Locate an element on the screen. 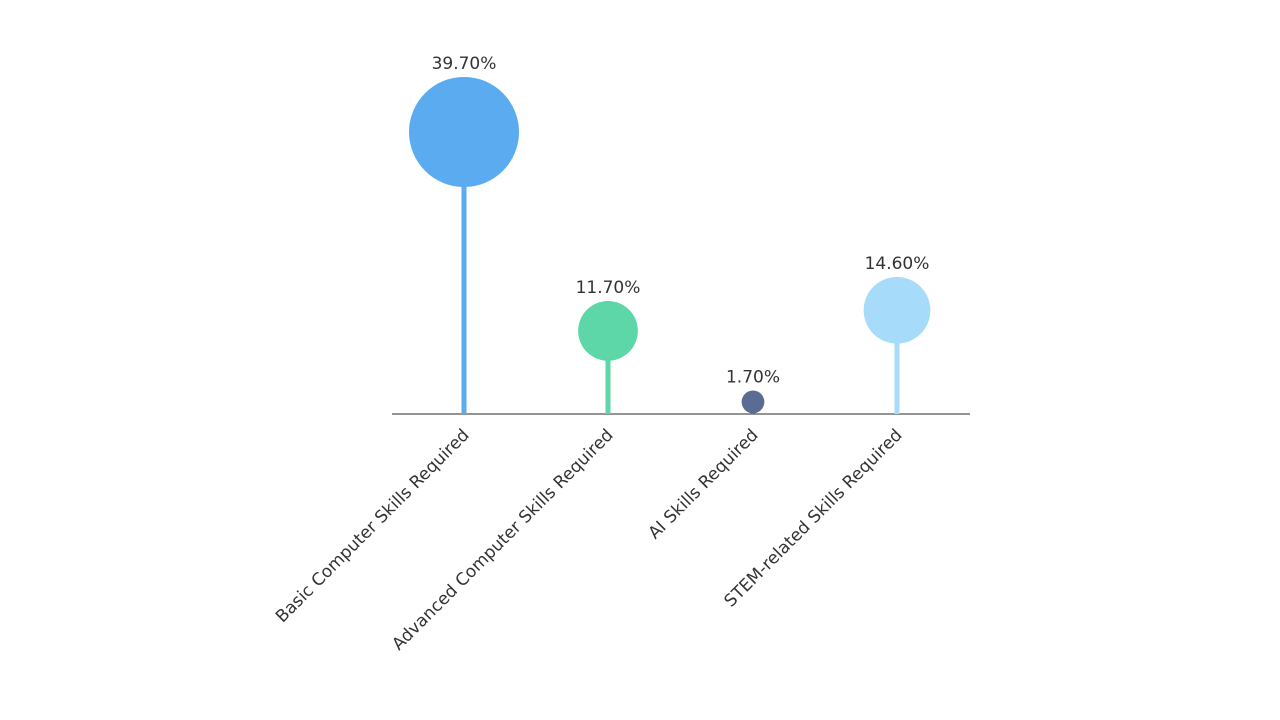 The width and height of the screenshot is (1280, 720). data-label: 1.70% is located at coordinates (753, 378).